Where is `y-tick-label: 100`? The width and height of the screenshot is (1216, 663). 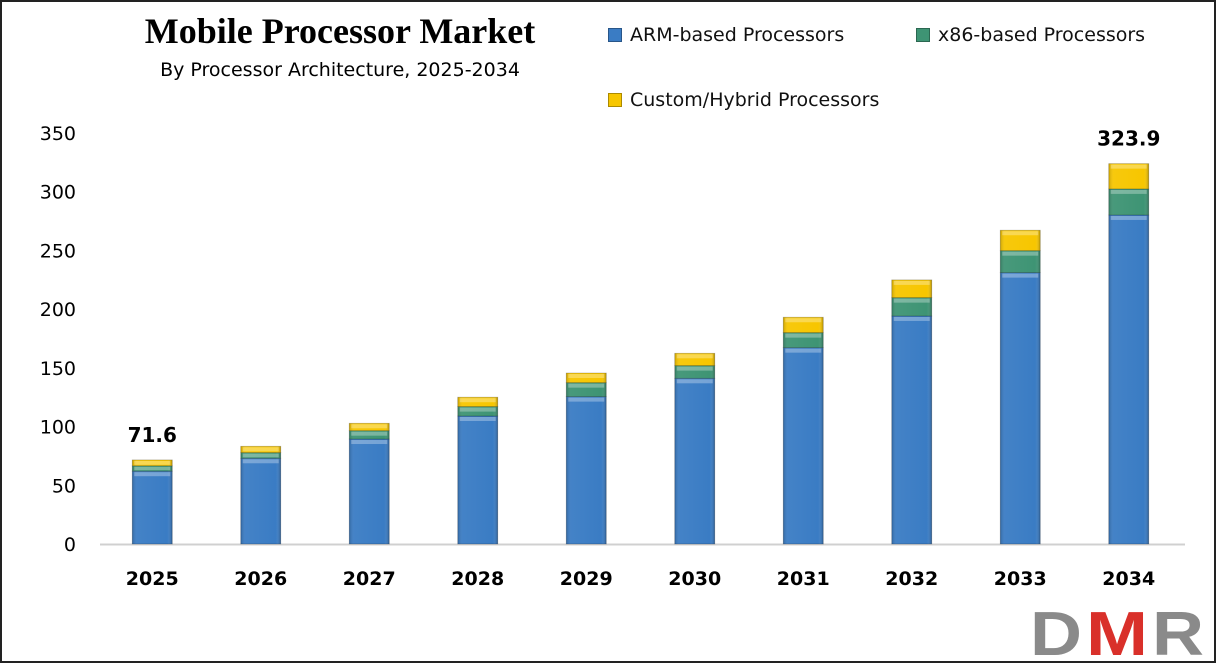
y-tick-label: 100 is located at coordinates (58, 428).